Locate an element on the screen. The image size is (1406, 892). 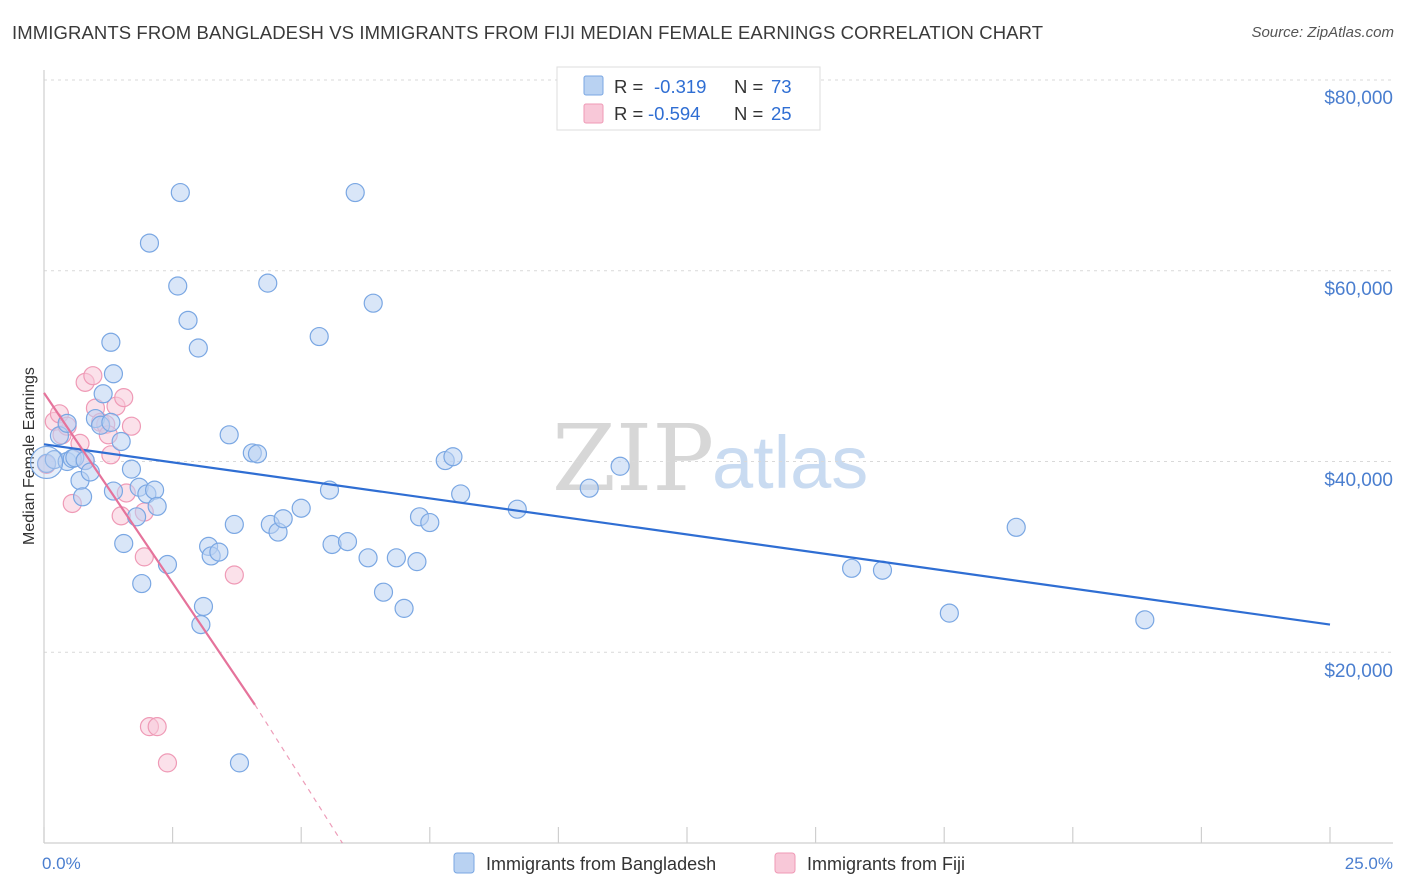
correlation-legend: R = -0.319 N = 73 R = -0.594 N = 25 is located at coordinates (688, 98).